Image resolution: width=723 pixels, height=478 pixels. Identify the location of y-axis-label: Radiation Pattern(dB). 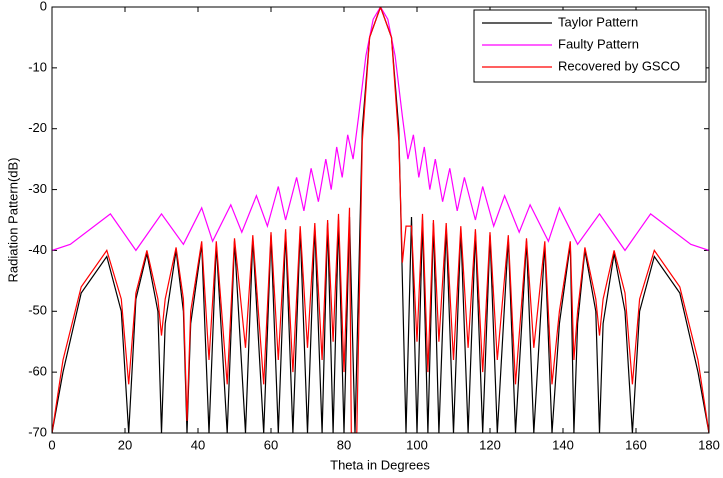
(12, 219).